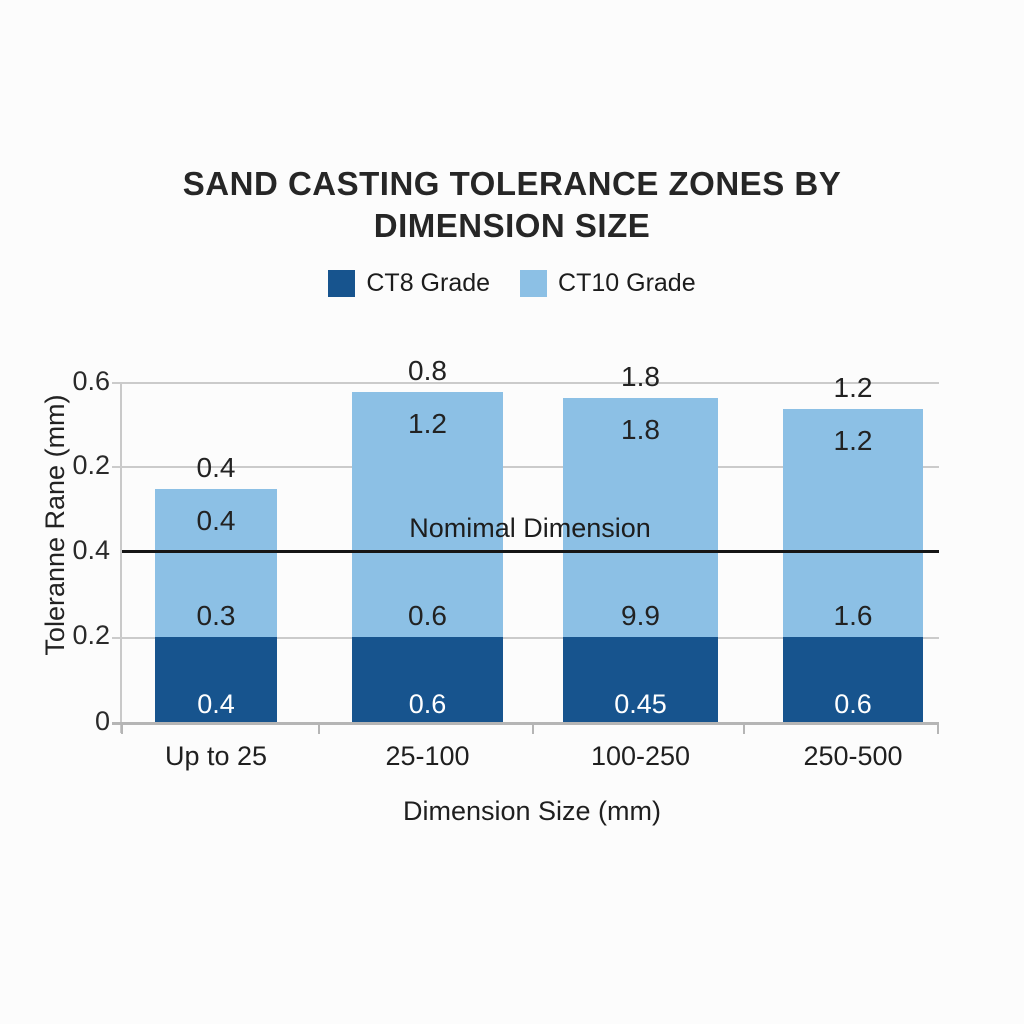  Describe the element at coordinates (102, 721) in the screenshot. I see `y-tick-label: 0` at that location.